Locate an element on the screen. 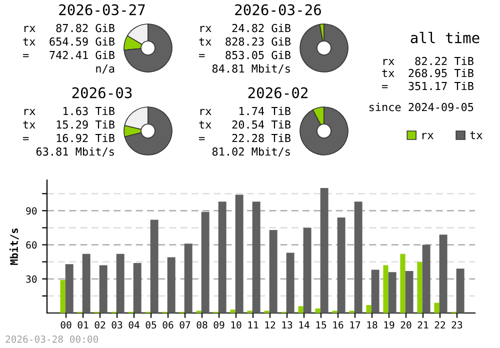 The width and height of the screenshot is (500, 348). text: since 2024-09-05 is located at coordinates (421, 107).